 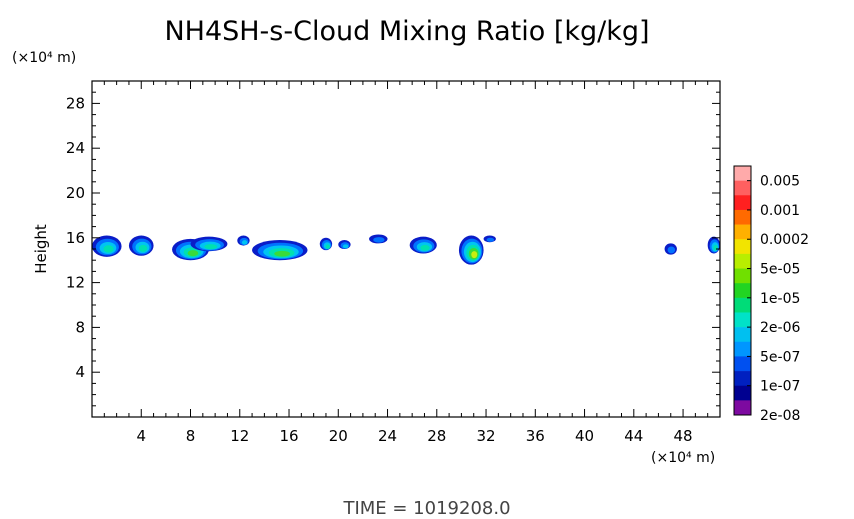 What do you see at coordinates (44, 58) in the screenshot?
I see `y-unit-label: (×10⁴ m)` at bounding box center [44, 58].